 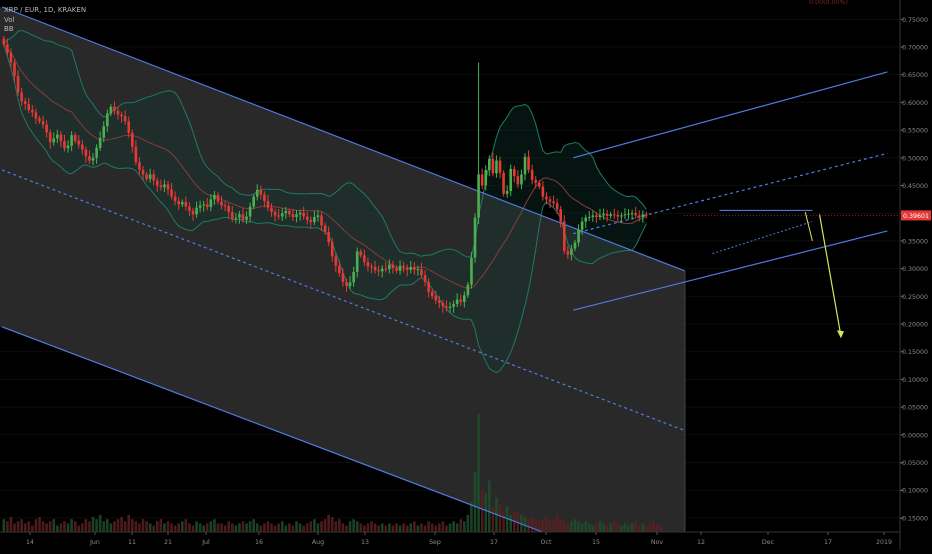 What do you see at coordinates (916, 216) in the screenshot?
I see `last-price-label: 0.39601` at bounding box center [916, 216].